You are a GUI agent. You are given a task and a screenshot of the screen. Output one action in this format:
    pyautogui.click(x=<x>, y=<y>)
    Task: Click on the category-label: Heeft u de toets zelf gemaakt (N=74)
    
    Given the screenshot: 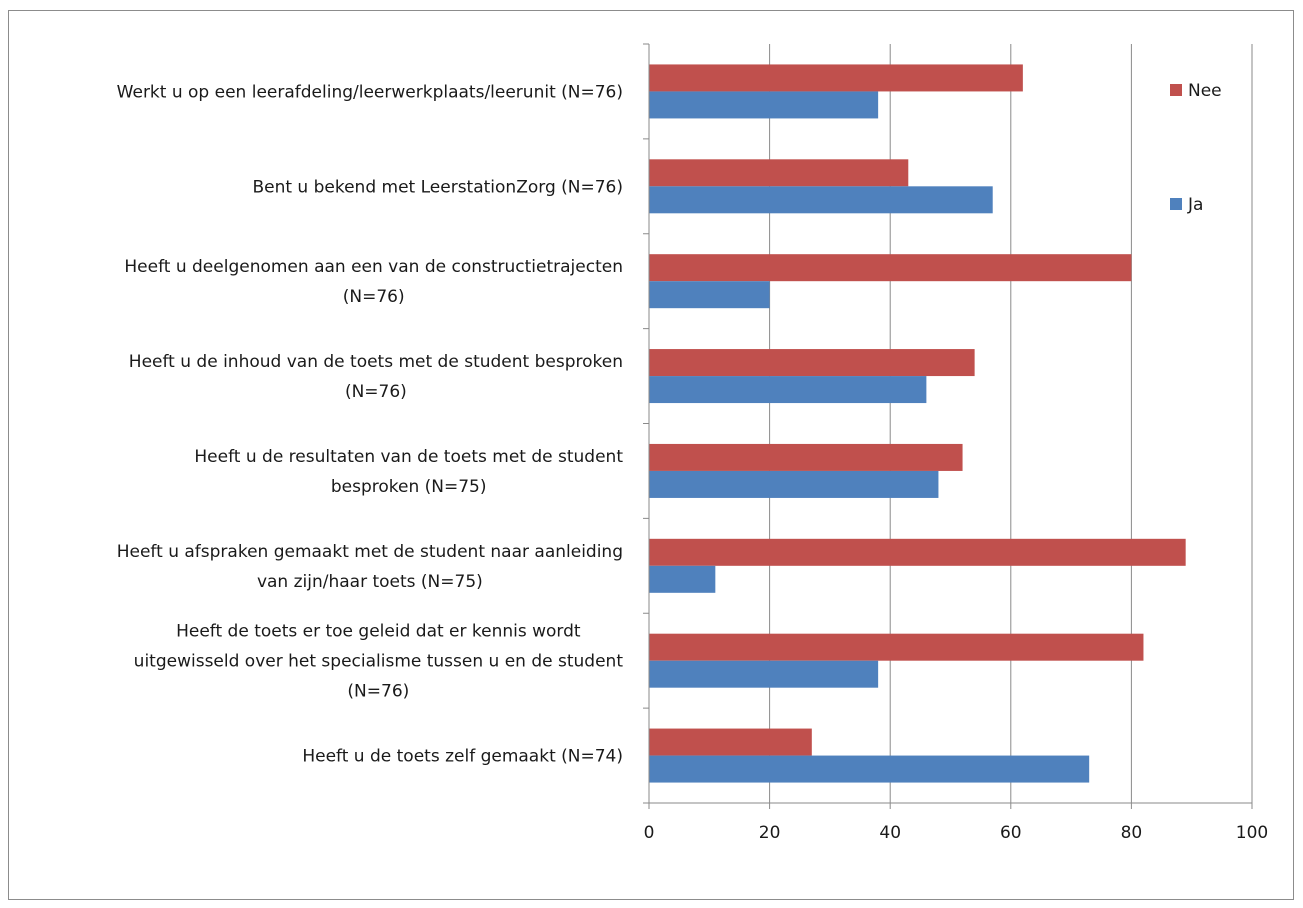 What is the action you would take?
    pyautogui.click(x=462, y=757)
    